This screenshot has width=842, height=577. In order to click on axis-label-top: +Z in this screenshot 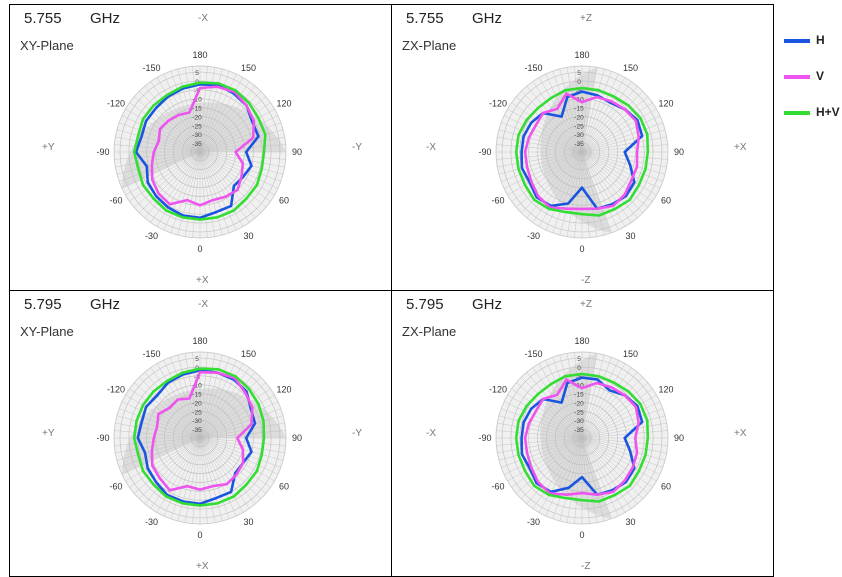, I will do `click(586, 304)`.